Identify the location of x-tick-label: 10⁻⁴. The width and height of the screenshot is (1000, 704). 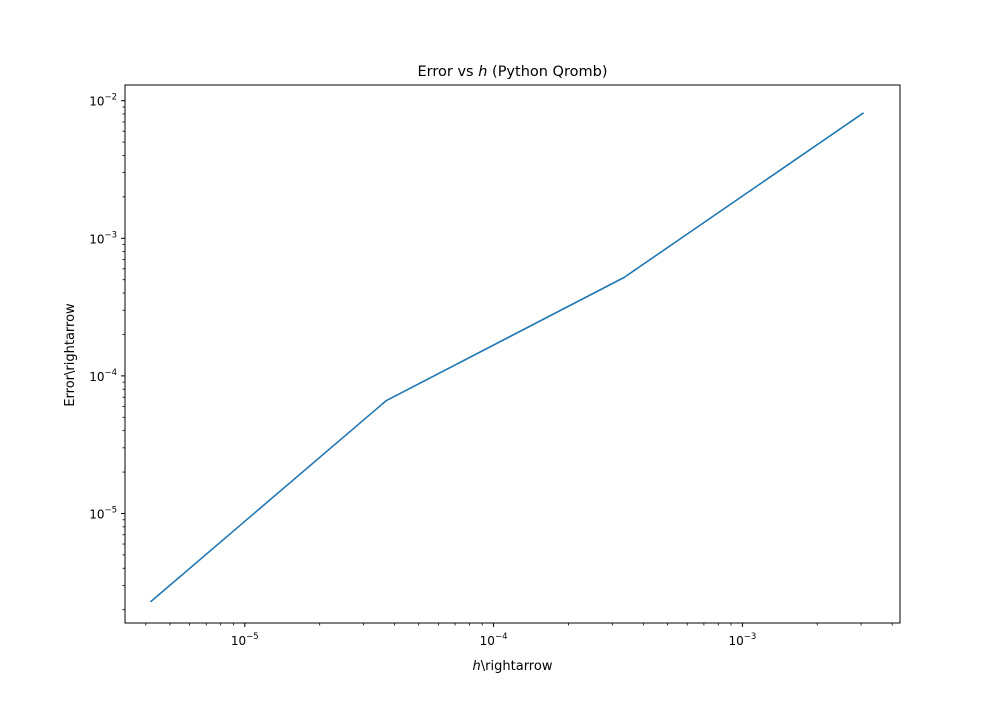
(494, 640).